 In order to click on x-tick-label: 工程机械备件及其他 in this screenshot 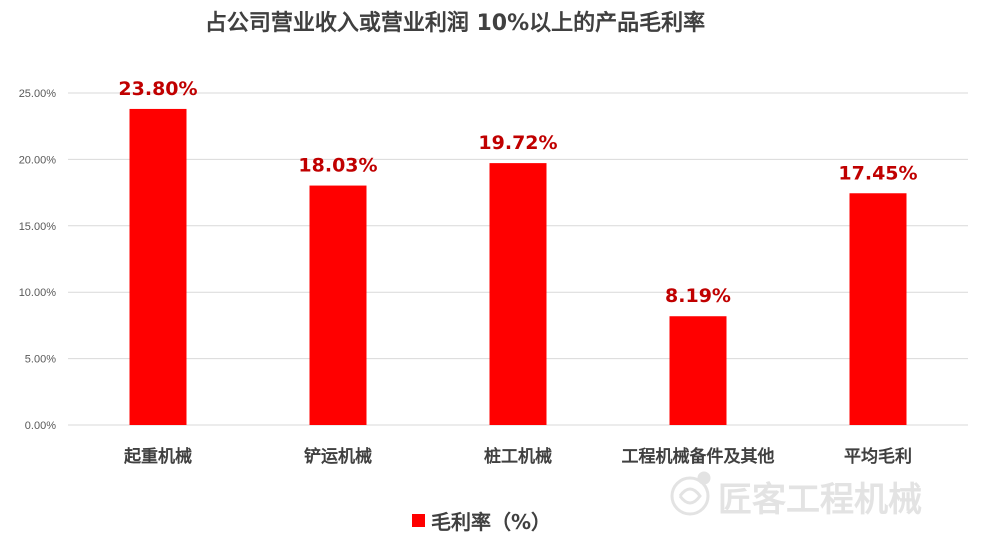, I will do `click(698, 456)`.